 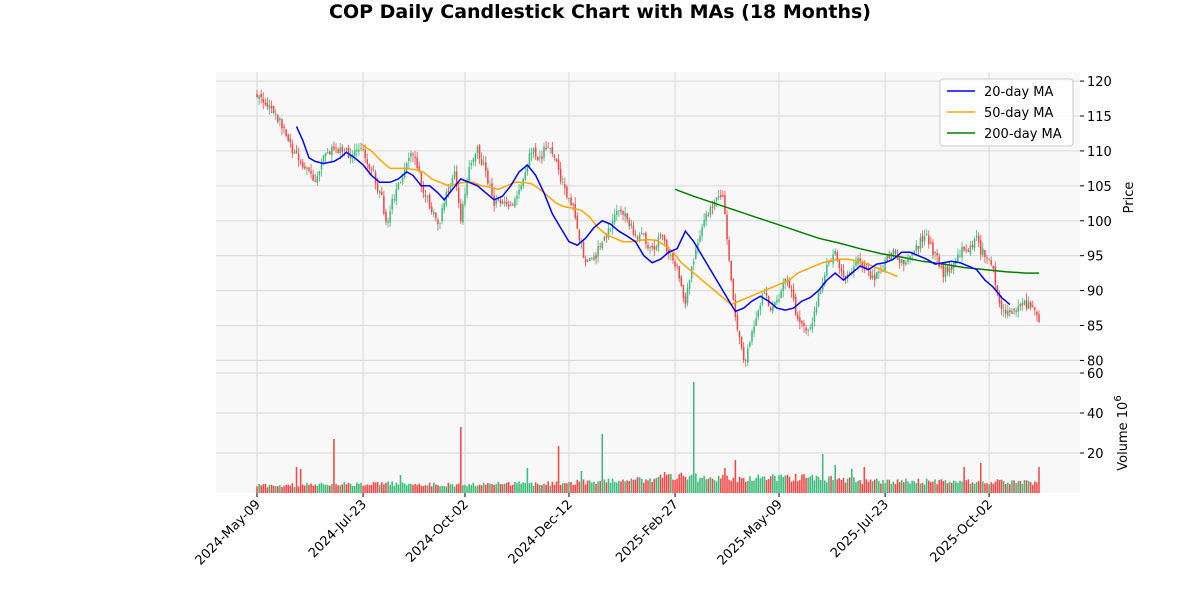 I want to click on price-tick-label: 90, so click(x=1095, y=292).